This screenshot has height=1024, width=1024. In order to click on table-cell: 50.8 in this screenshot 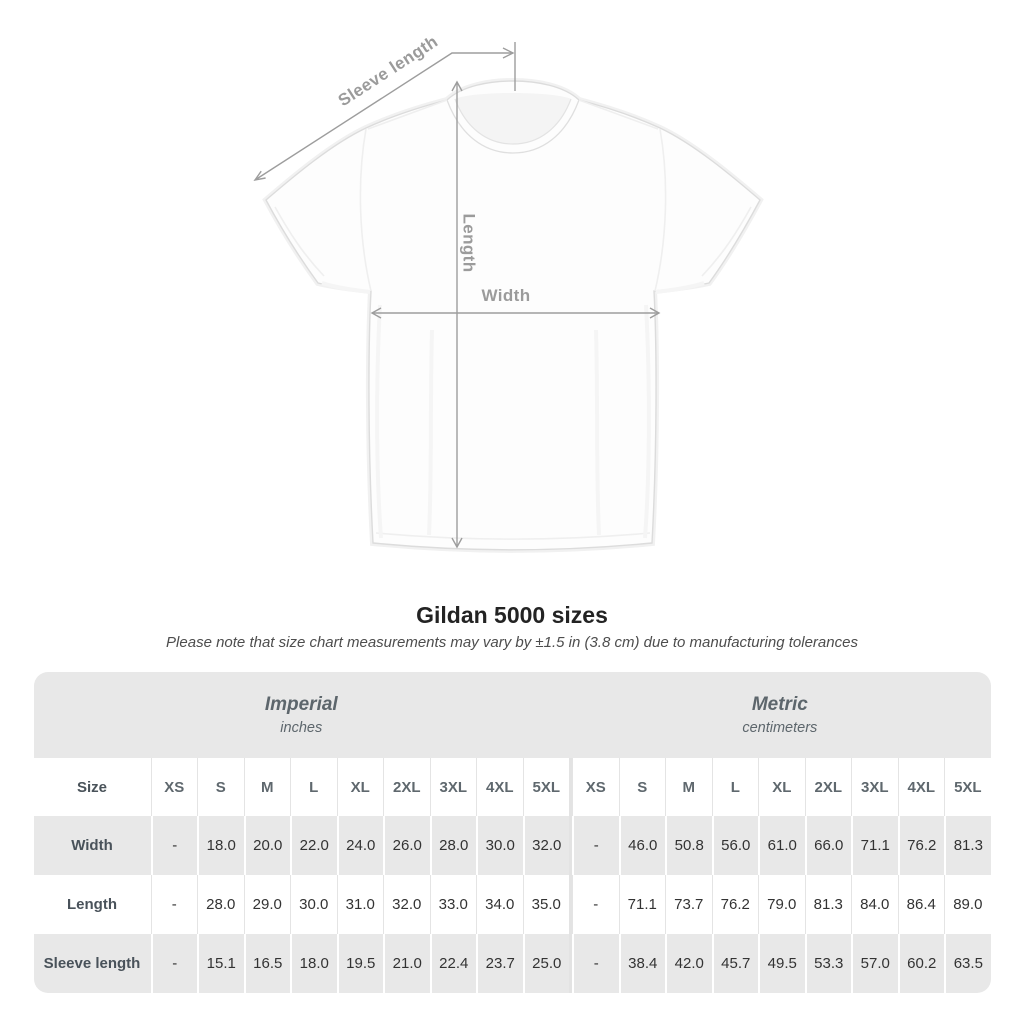, I will do `click(688, 845)`.